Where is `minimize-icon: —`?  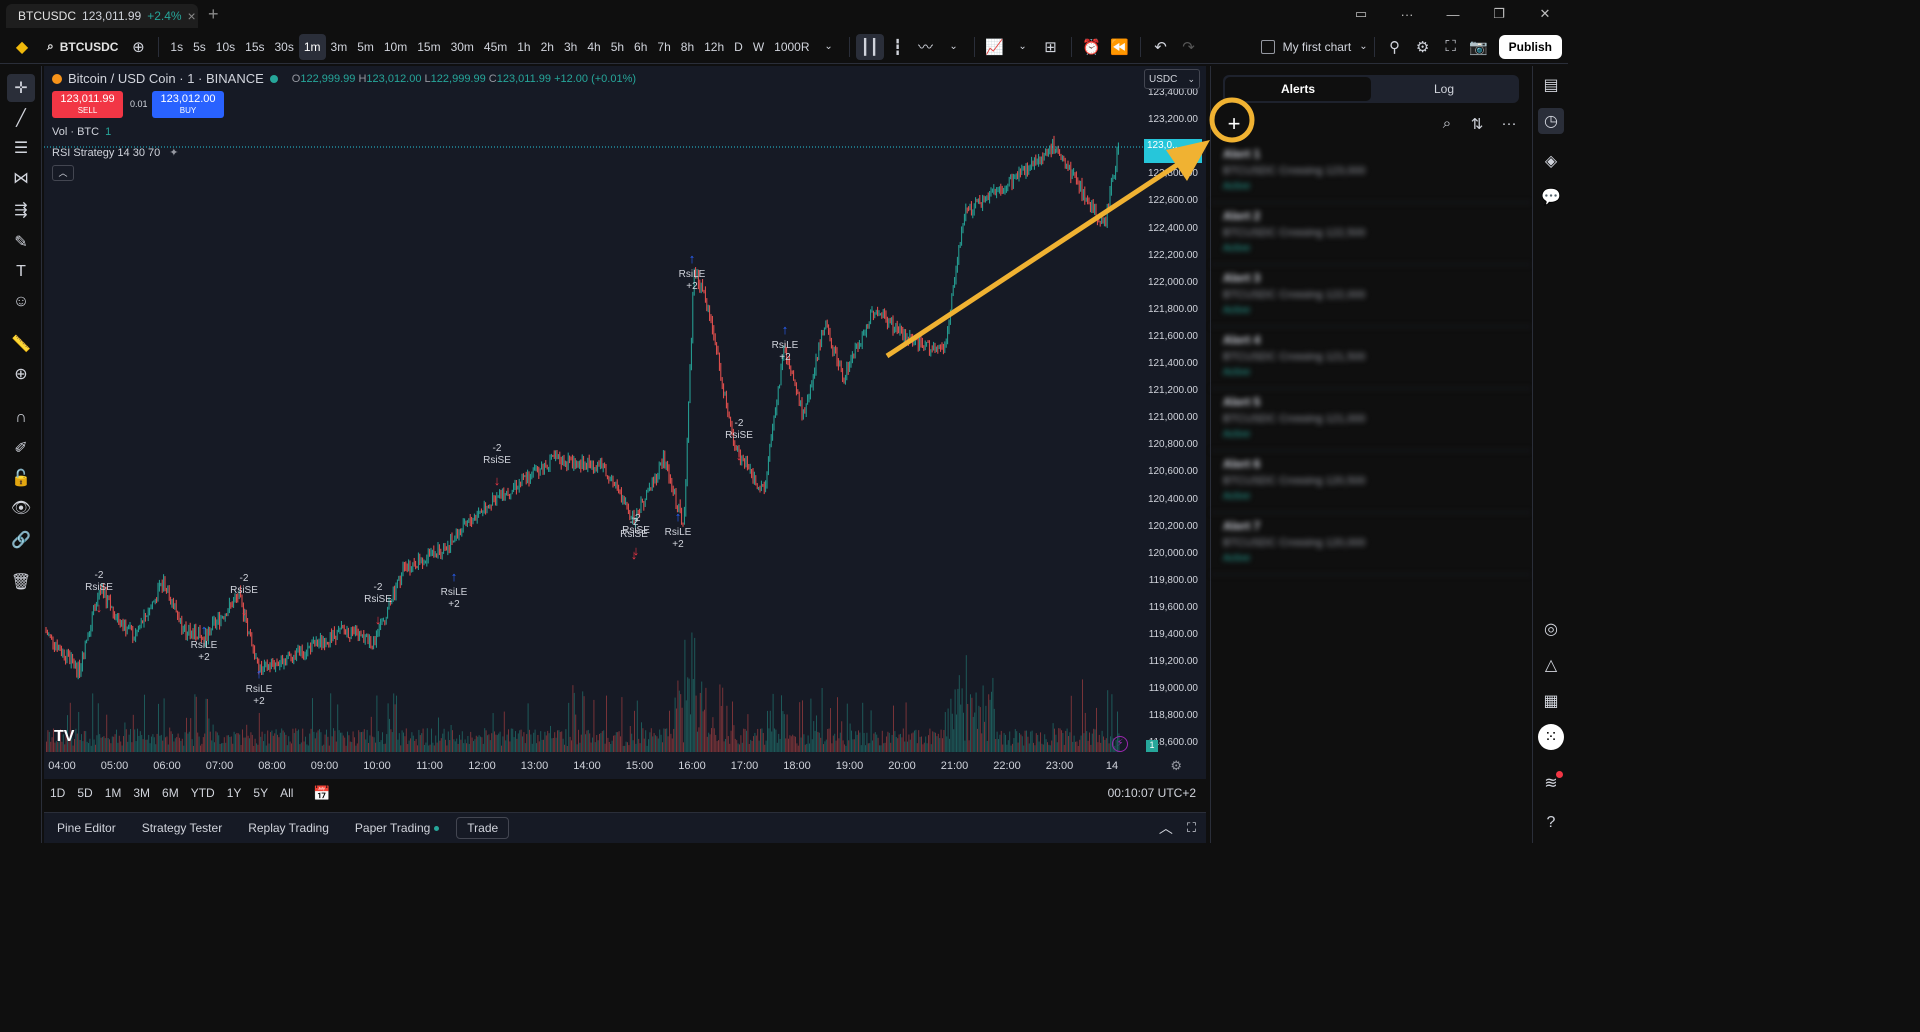 minimize-icon: — is located at coordinates (1453, 14).